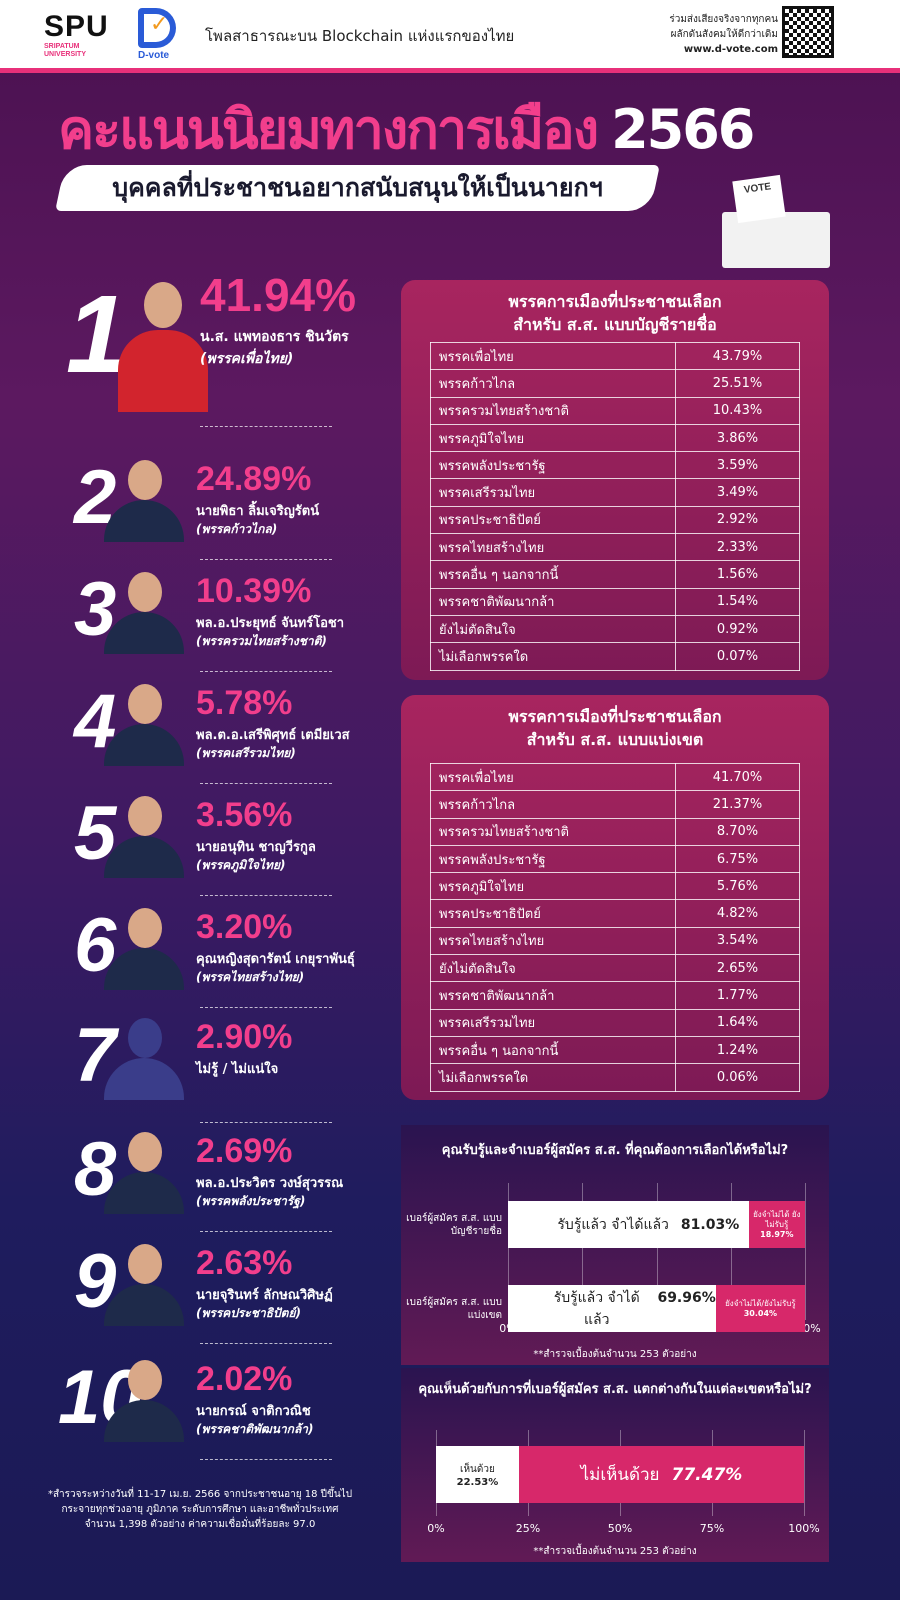  I want to click on table-row: ยังไม่ตัดสินใจ 0.92%, so click(615, 629).